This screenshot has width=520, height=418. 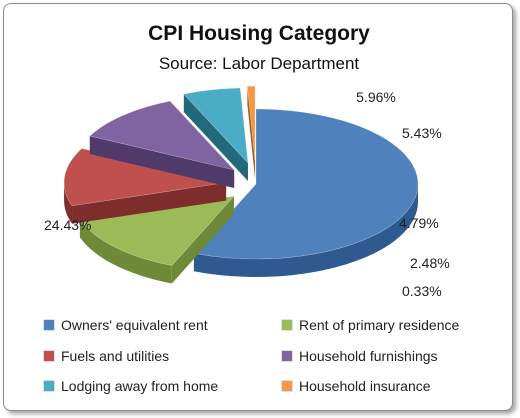 I want to click on legend-item: Fuels and utilities, so click(x=106, y=356).